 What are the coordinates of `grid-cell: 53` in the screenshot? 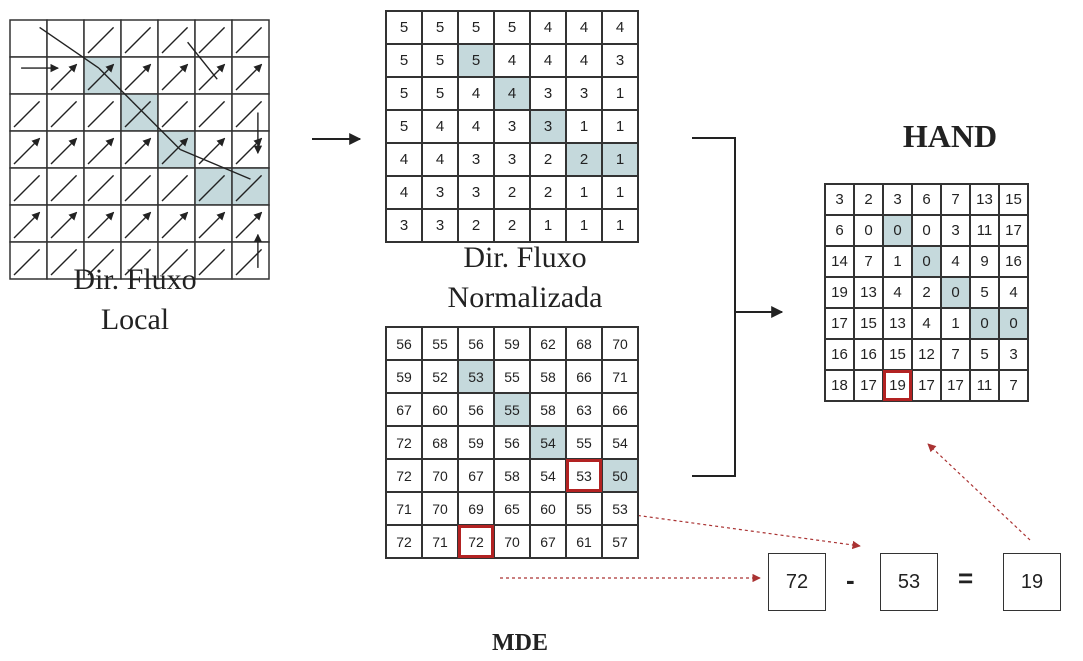 It's located at (584, 475).